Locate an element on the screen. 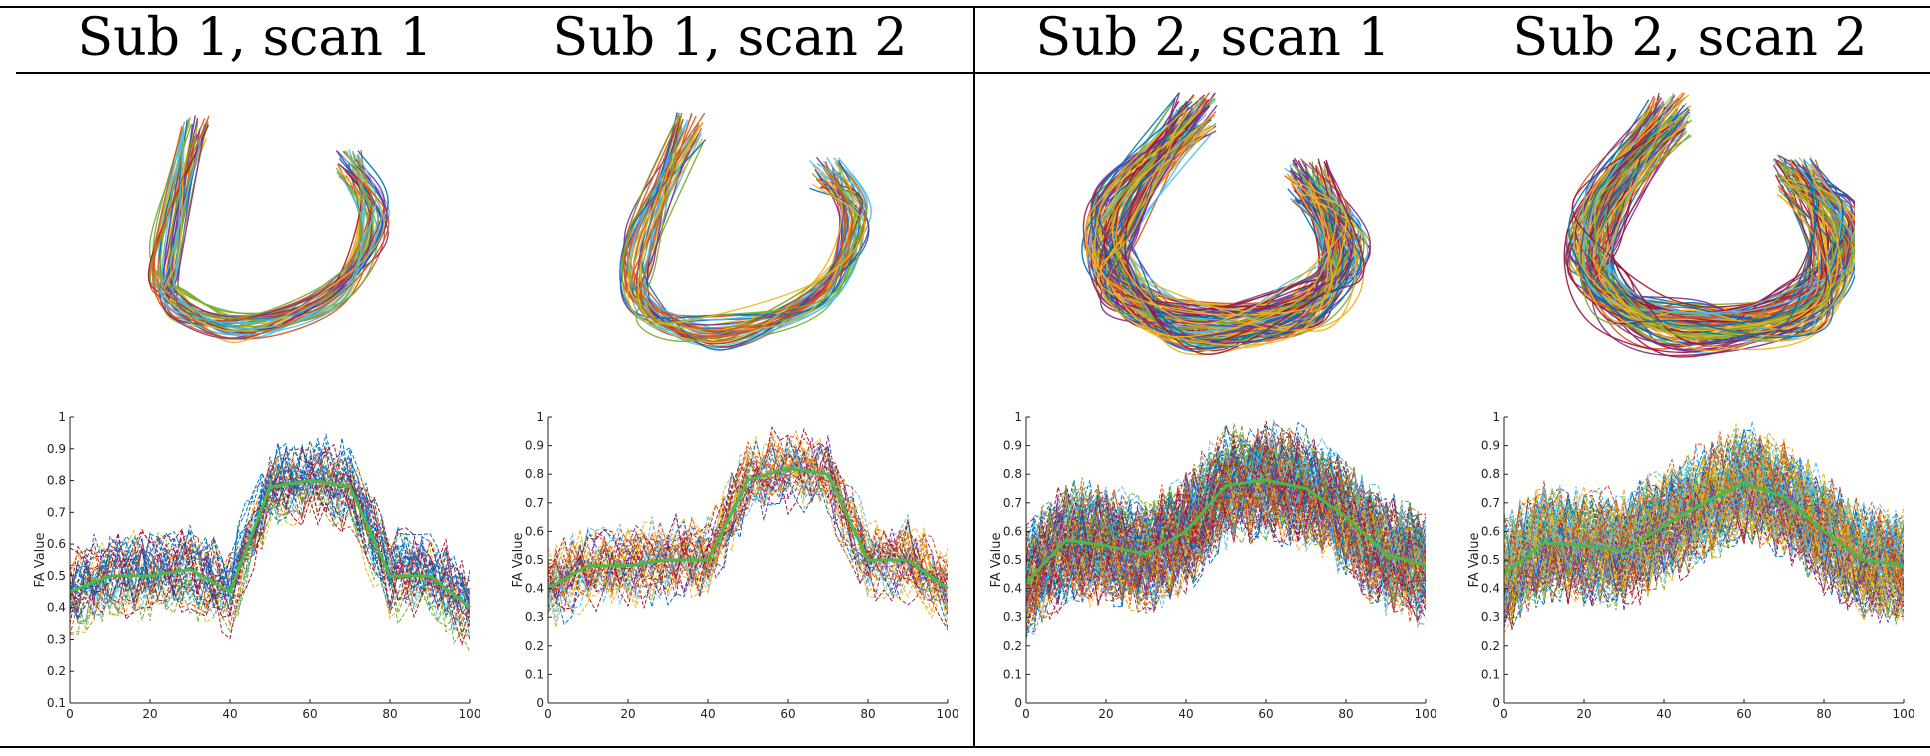 The image size is (1930, 756). bottom-rule is located at coordinates (965, 747).